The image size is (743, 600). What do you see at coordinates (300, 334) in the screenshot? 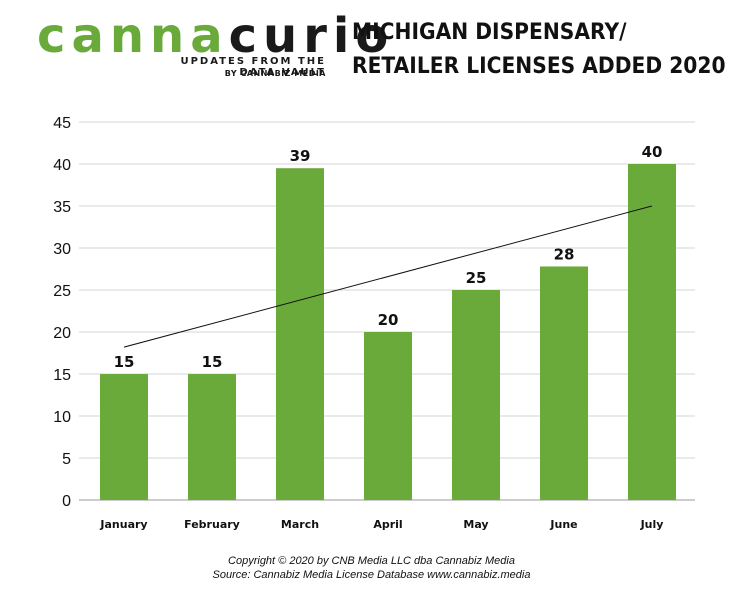
I see `bar-march` at bounding box center [300, 334].